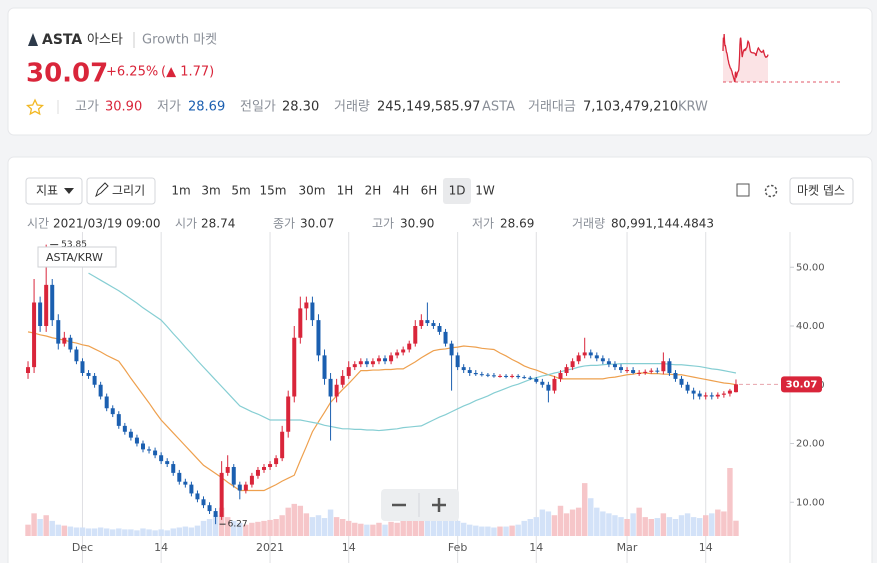  What do you see at coordinates (74, 257) in the screenshot?
I see `pair-label: ASTA/KRW` at bounding box center [74, 257].